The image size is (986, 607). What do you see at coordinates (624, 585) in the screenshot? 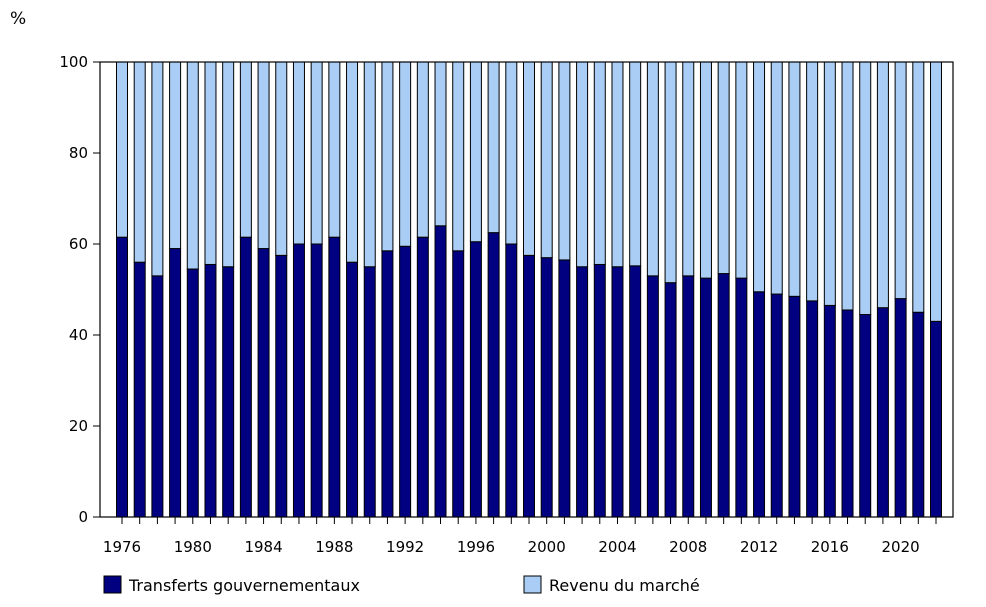
I see `legend-label: Revenu du marché` at bounding box center [624, 585].